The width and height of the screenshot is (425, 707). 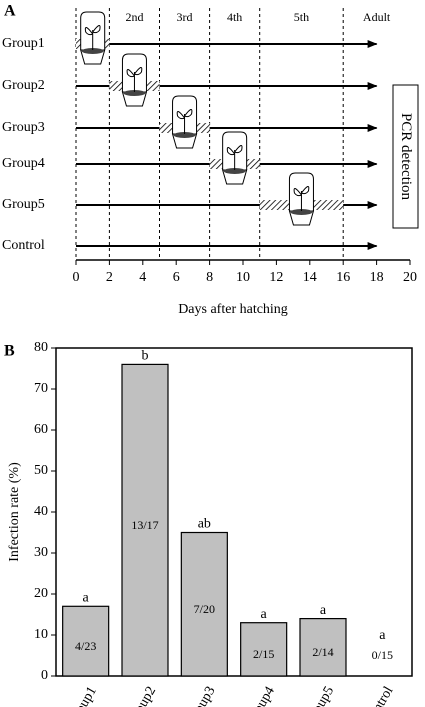 What do you see at coordinates (23, 204) in the screenshot?
I see `row-label: Group5` at bounding box center [23, 204].